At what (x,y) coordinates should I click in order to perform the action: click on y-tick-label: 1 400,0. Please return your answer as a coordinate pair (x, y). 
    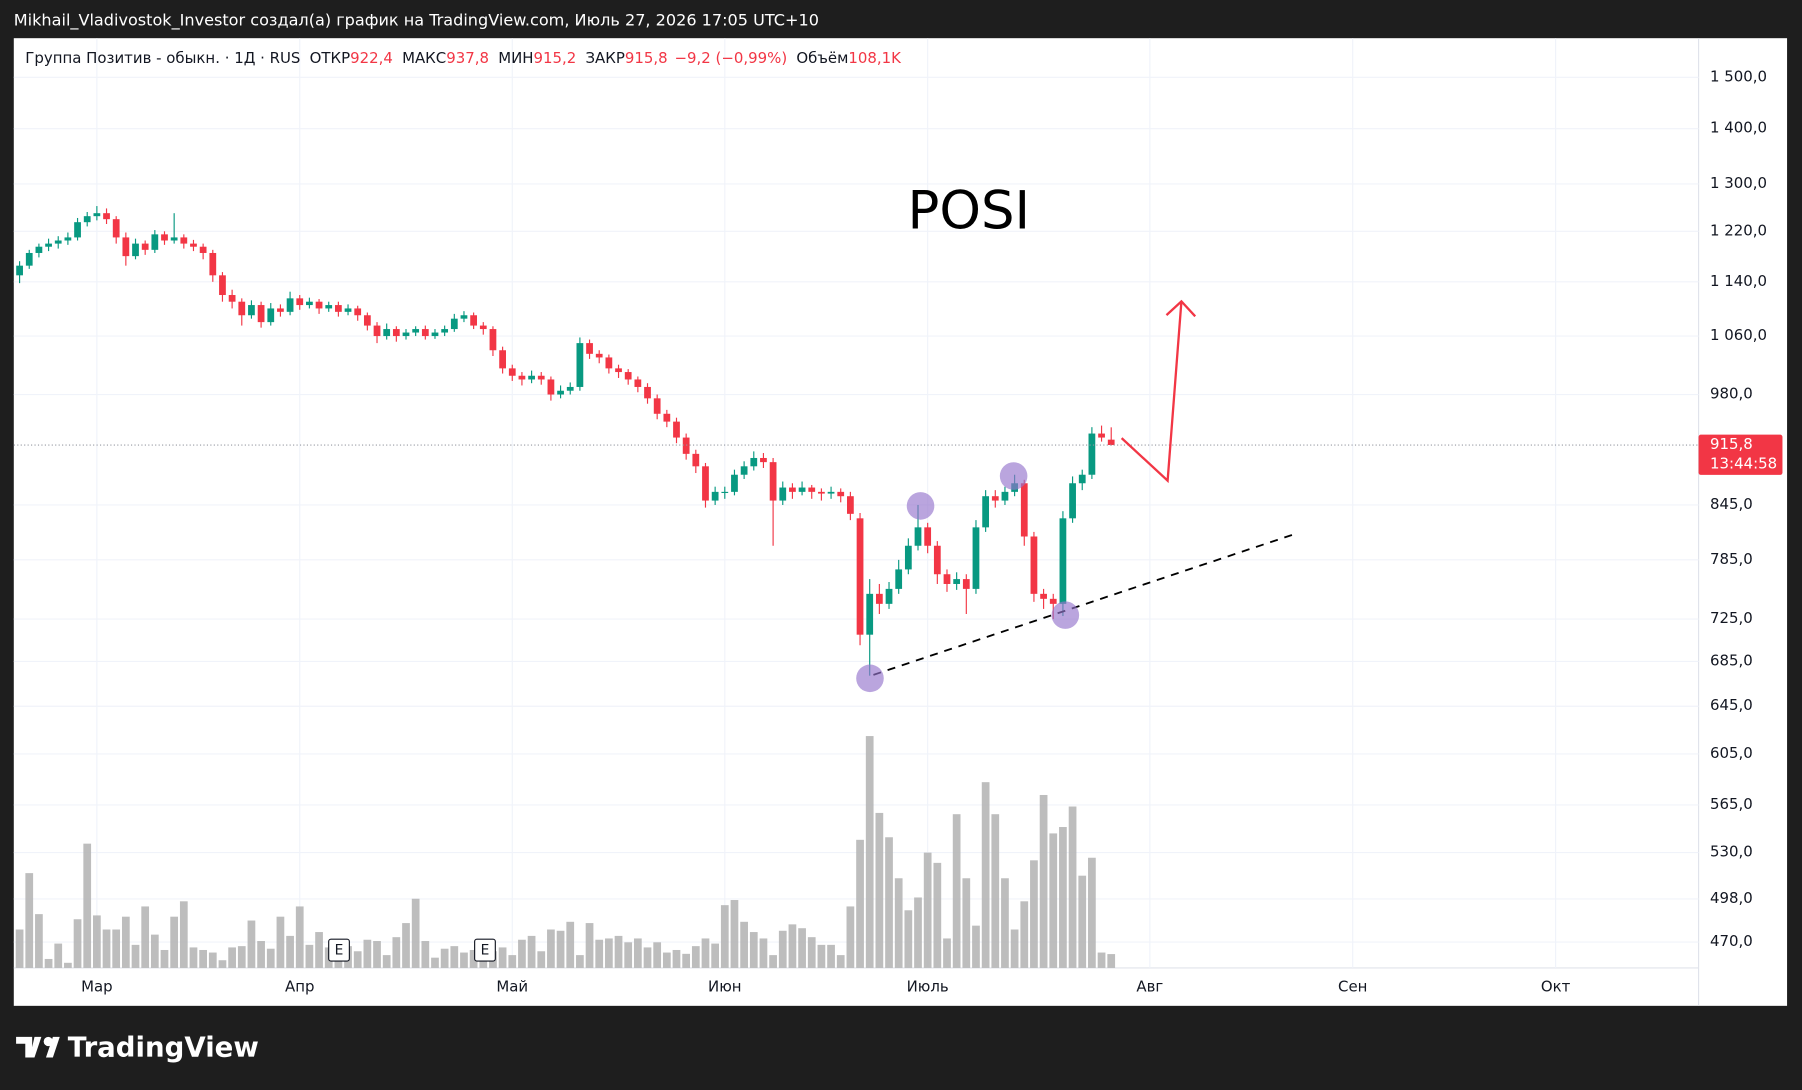
    Looking at the image, I should click on (1738, 128).